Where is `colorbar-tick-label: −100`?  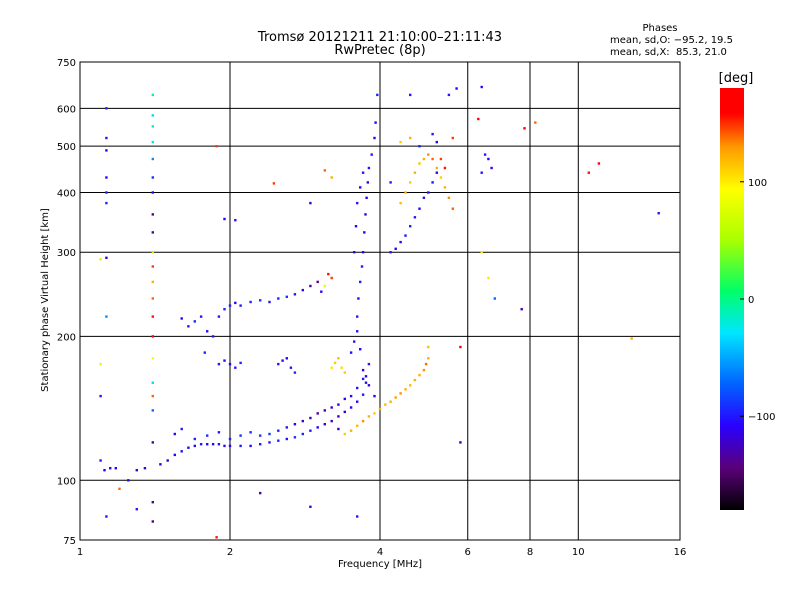
colorbar-tick-label: −100 is located at coordinates (761, 417).